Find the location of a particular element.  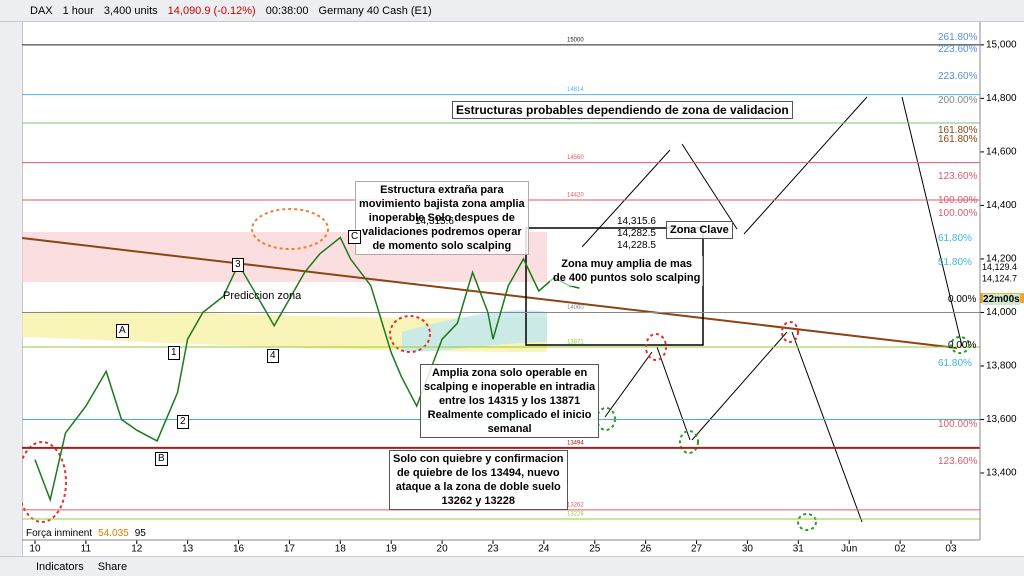

indicator-row: Força inminent 54.035 95 is located at coordinates (86, 533).